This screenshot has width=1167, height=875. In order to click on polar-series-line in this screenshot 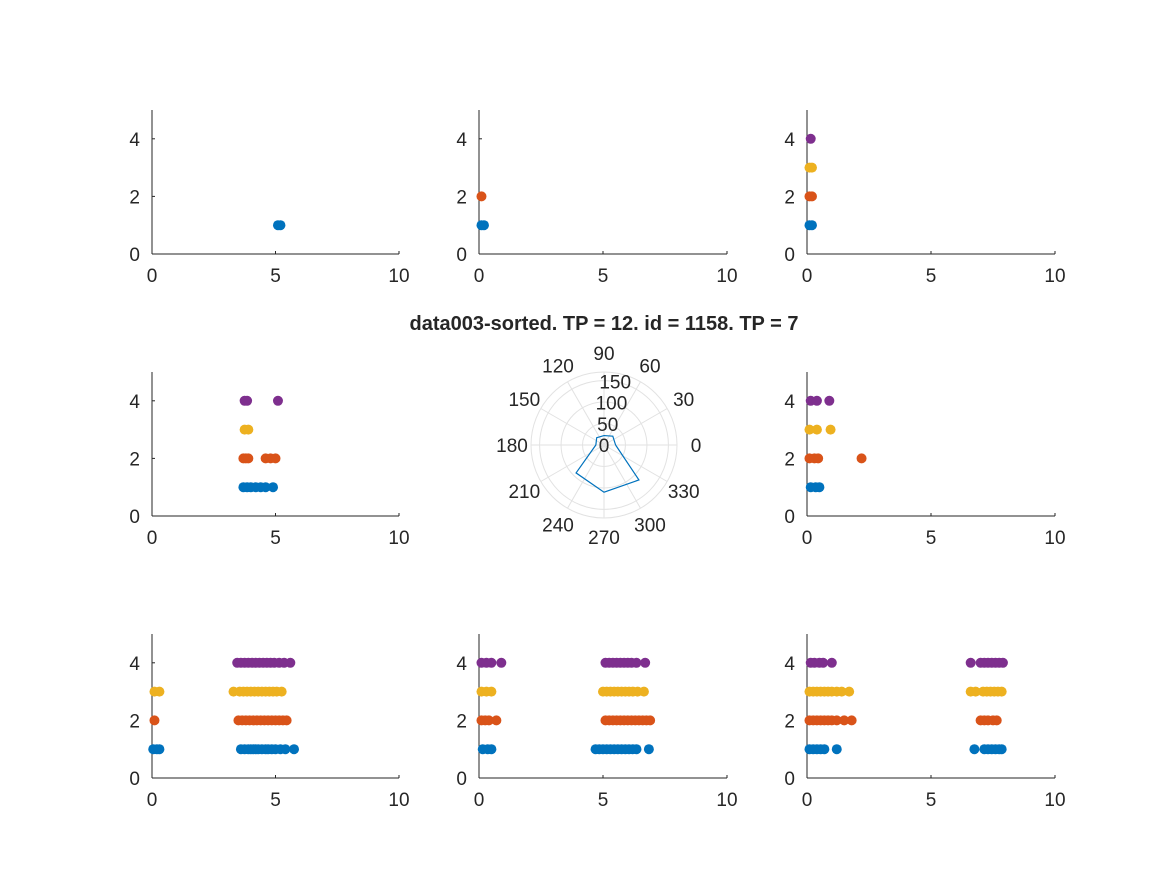, I will do `click(607, 463)`.